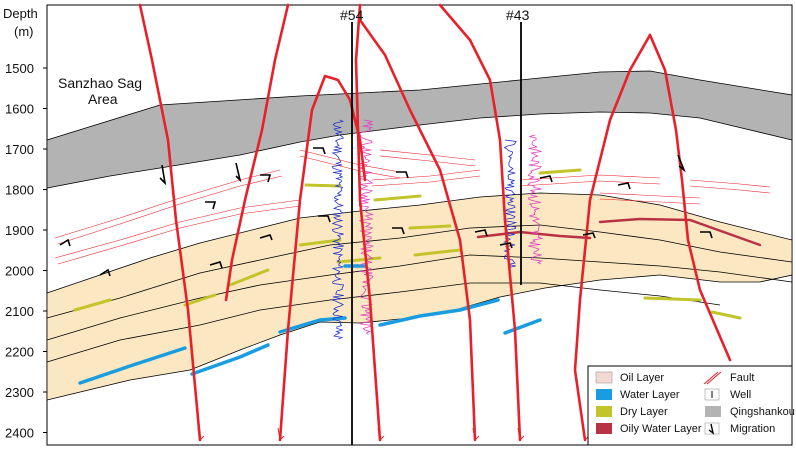  What do you see at coordinates (619, 232) in the screenshot?
I see `oily-water-layers` at bounding box center [619, 232].